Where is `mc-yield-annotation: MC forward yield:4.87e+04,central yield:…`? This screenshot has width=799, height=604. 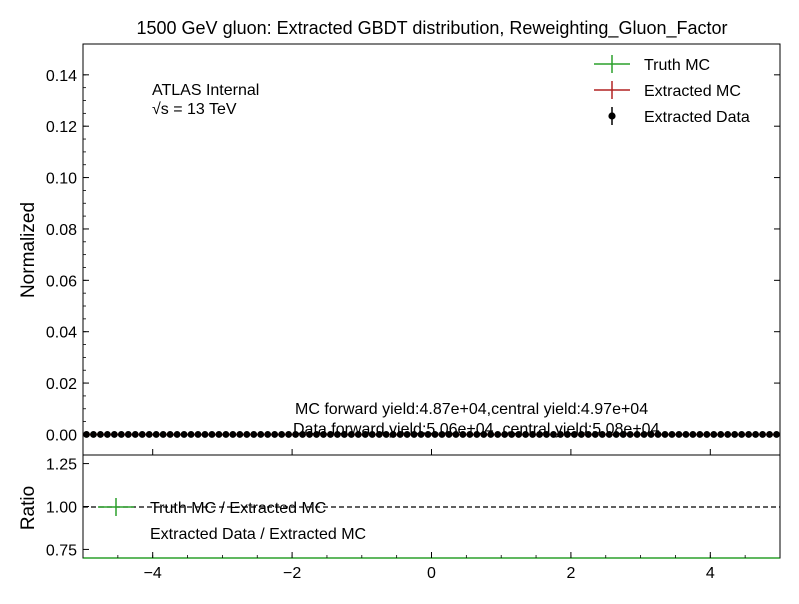
mc-yield-annotation: MC forward yield:4.87e+04,central yield:… is located at coordinates (471, 409).